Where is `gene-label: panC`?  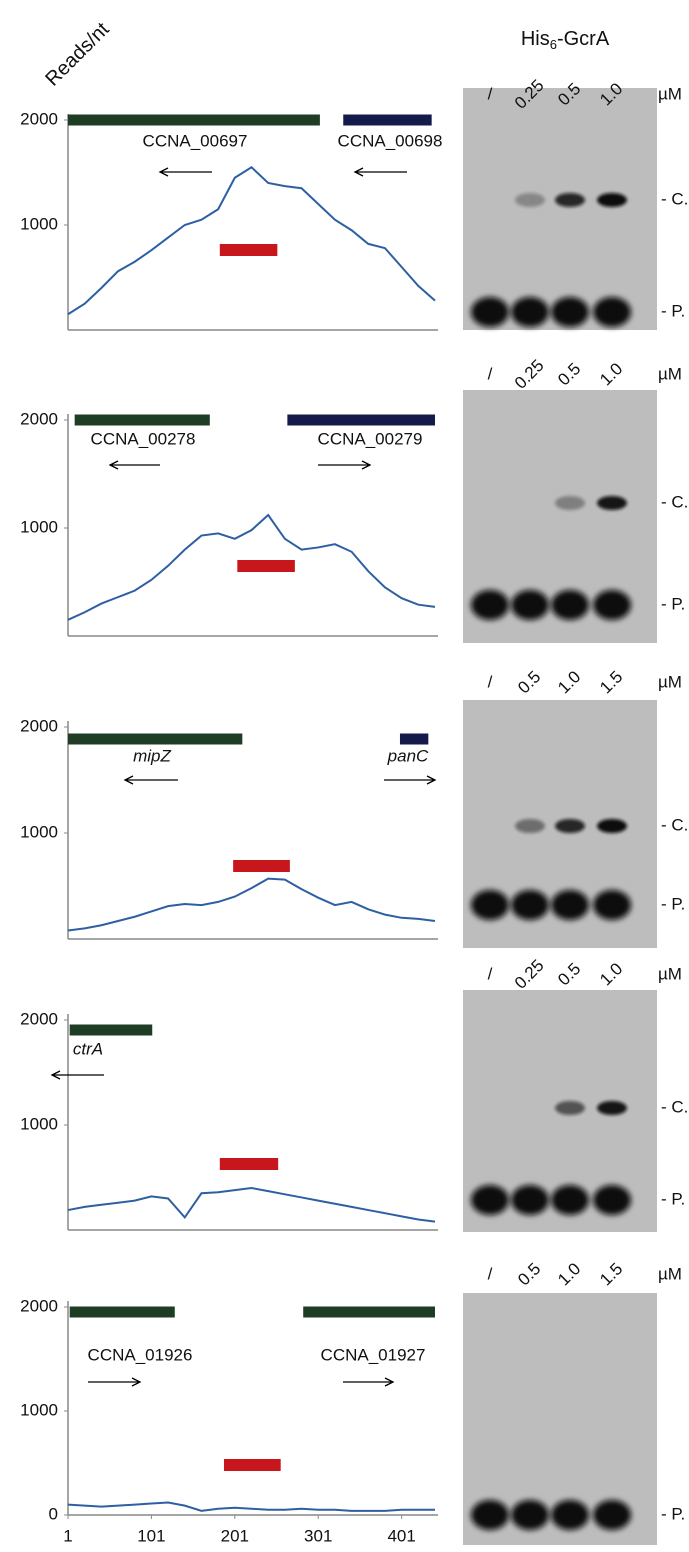 gene-label: panC is located at coordinates (408, 755).